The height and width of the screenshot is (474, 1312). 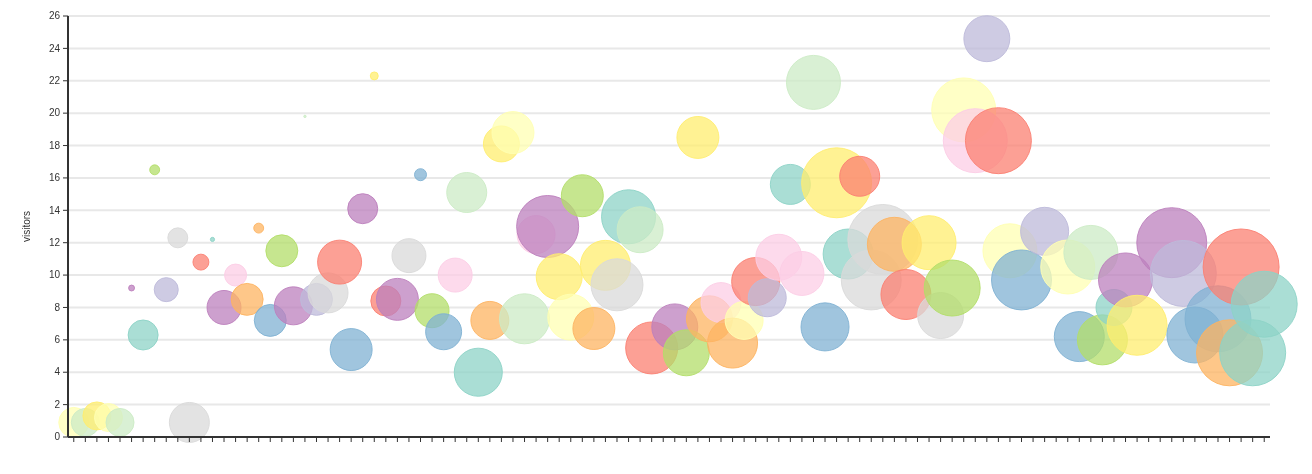 I want to click on y-tick-label: 8, so click(x=57, y=307).